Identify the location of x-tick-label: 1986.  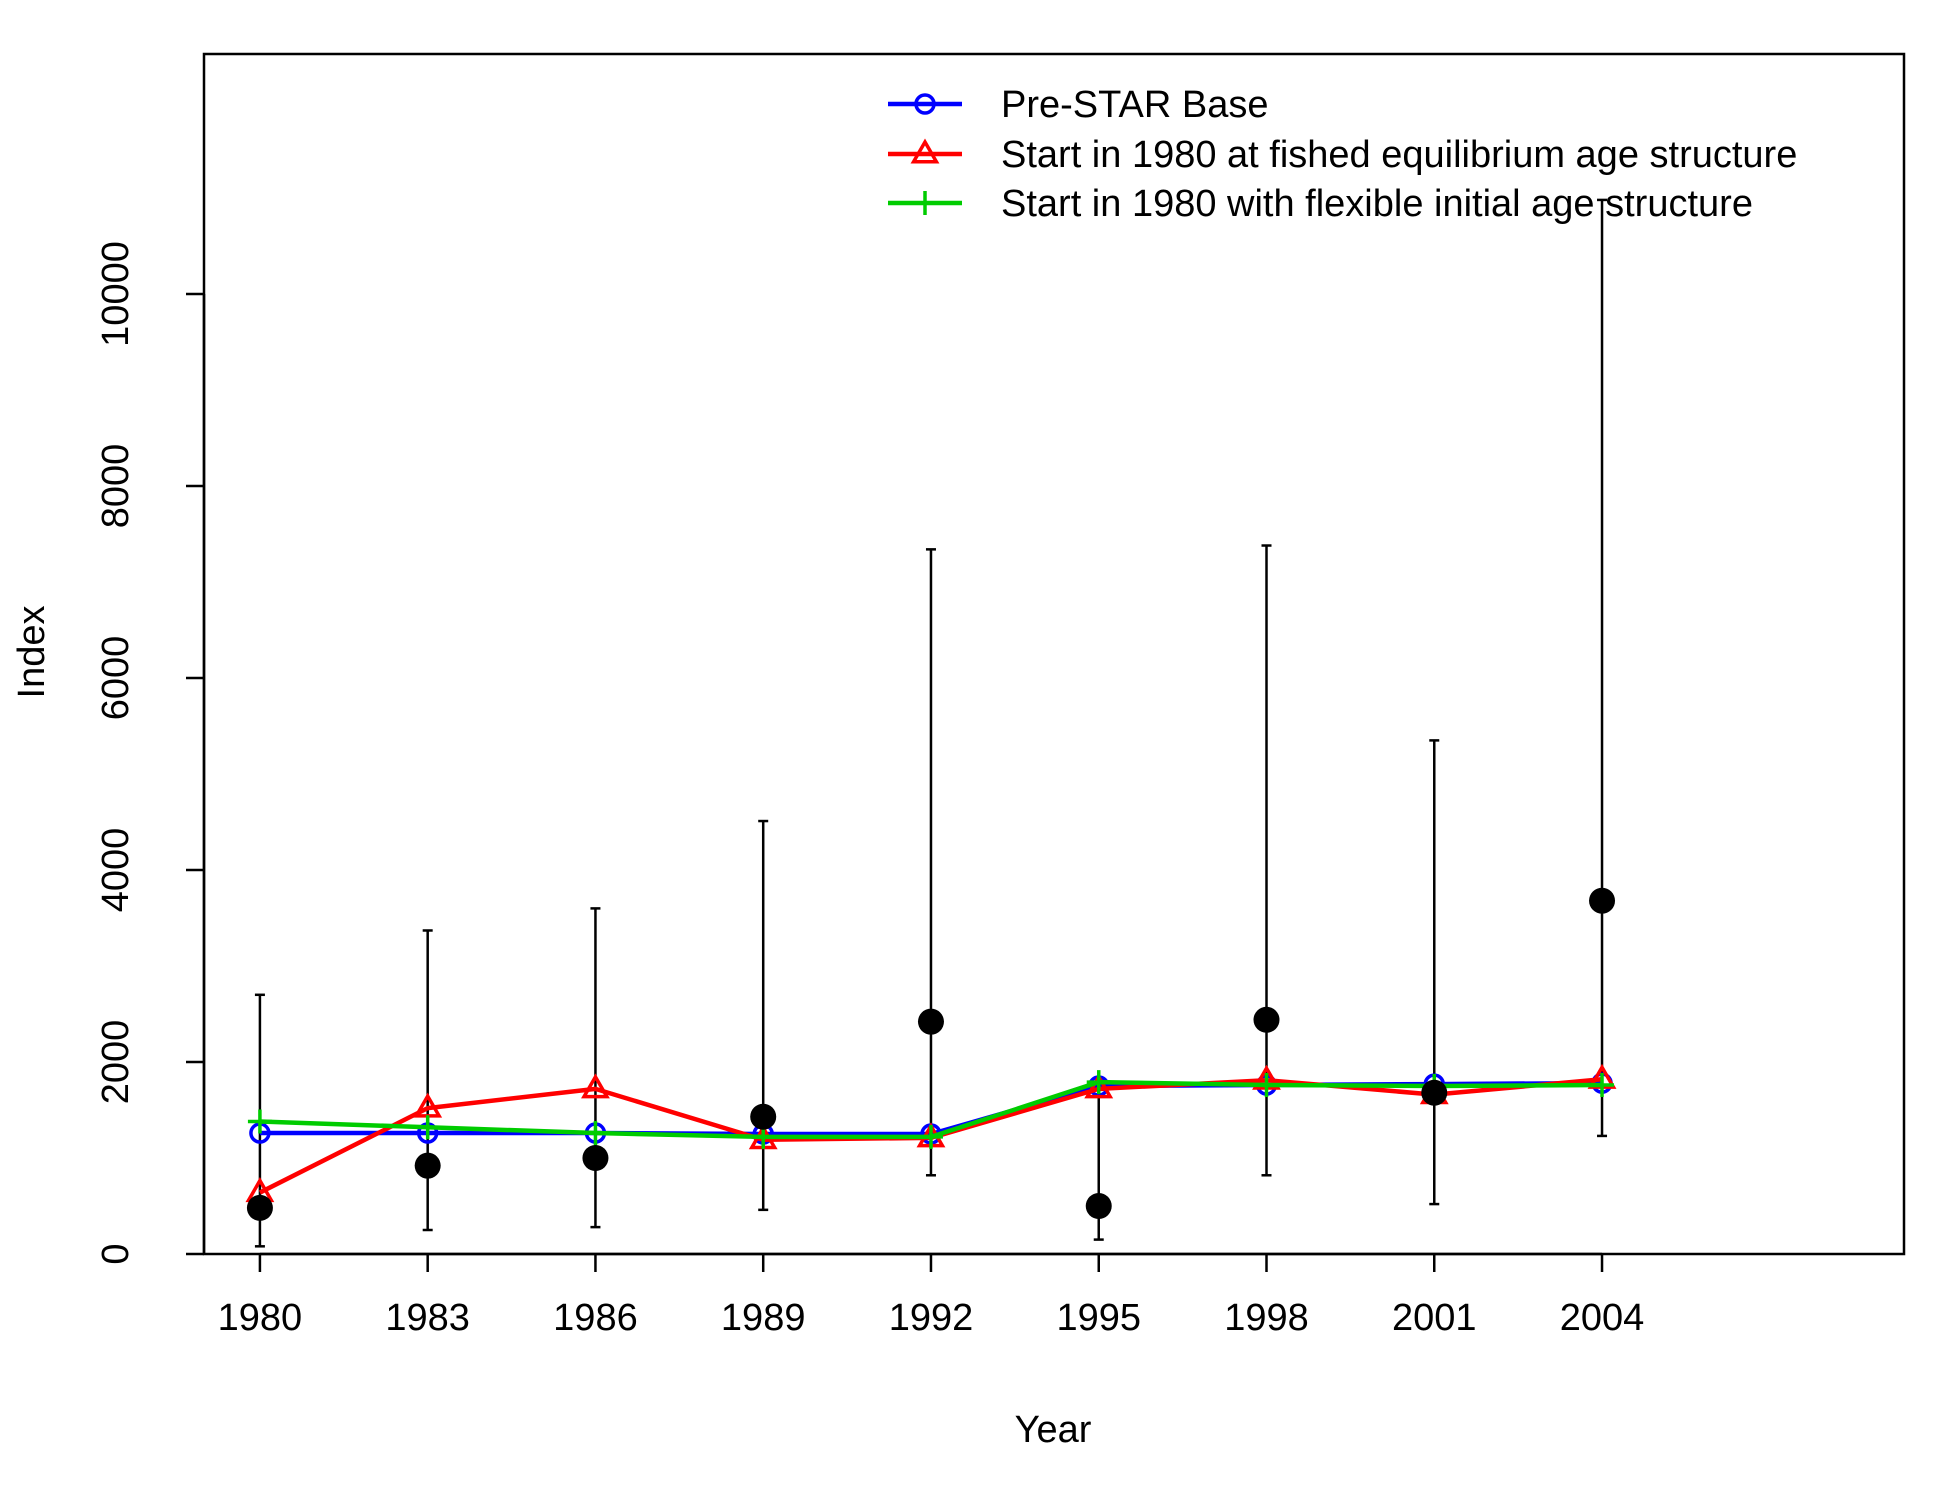
(595, 1318).